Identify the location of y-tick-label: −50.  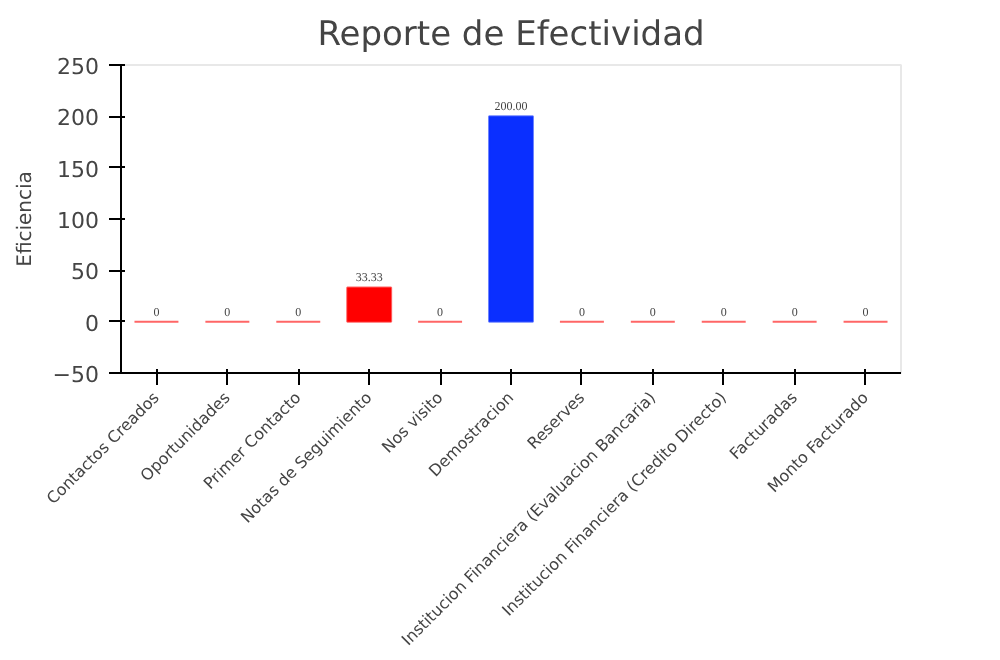
(76, 375).